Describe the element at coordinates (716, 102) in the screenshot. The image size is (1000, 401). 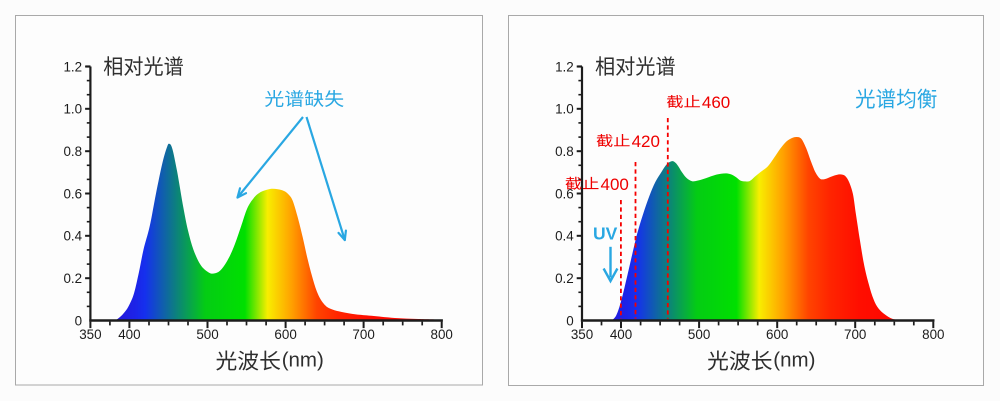
I see `svg-text: 460` at that location.